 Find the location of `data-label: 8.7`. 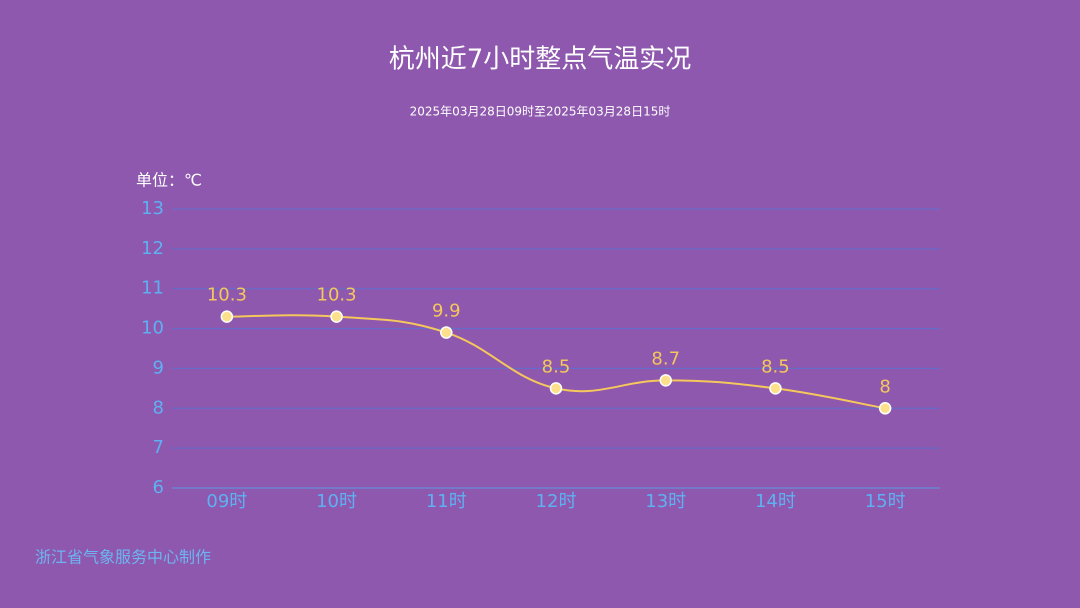

data-label: 8.7 is located at coordinates (665, 358).